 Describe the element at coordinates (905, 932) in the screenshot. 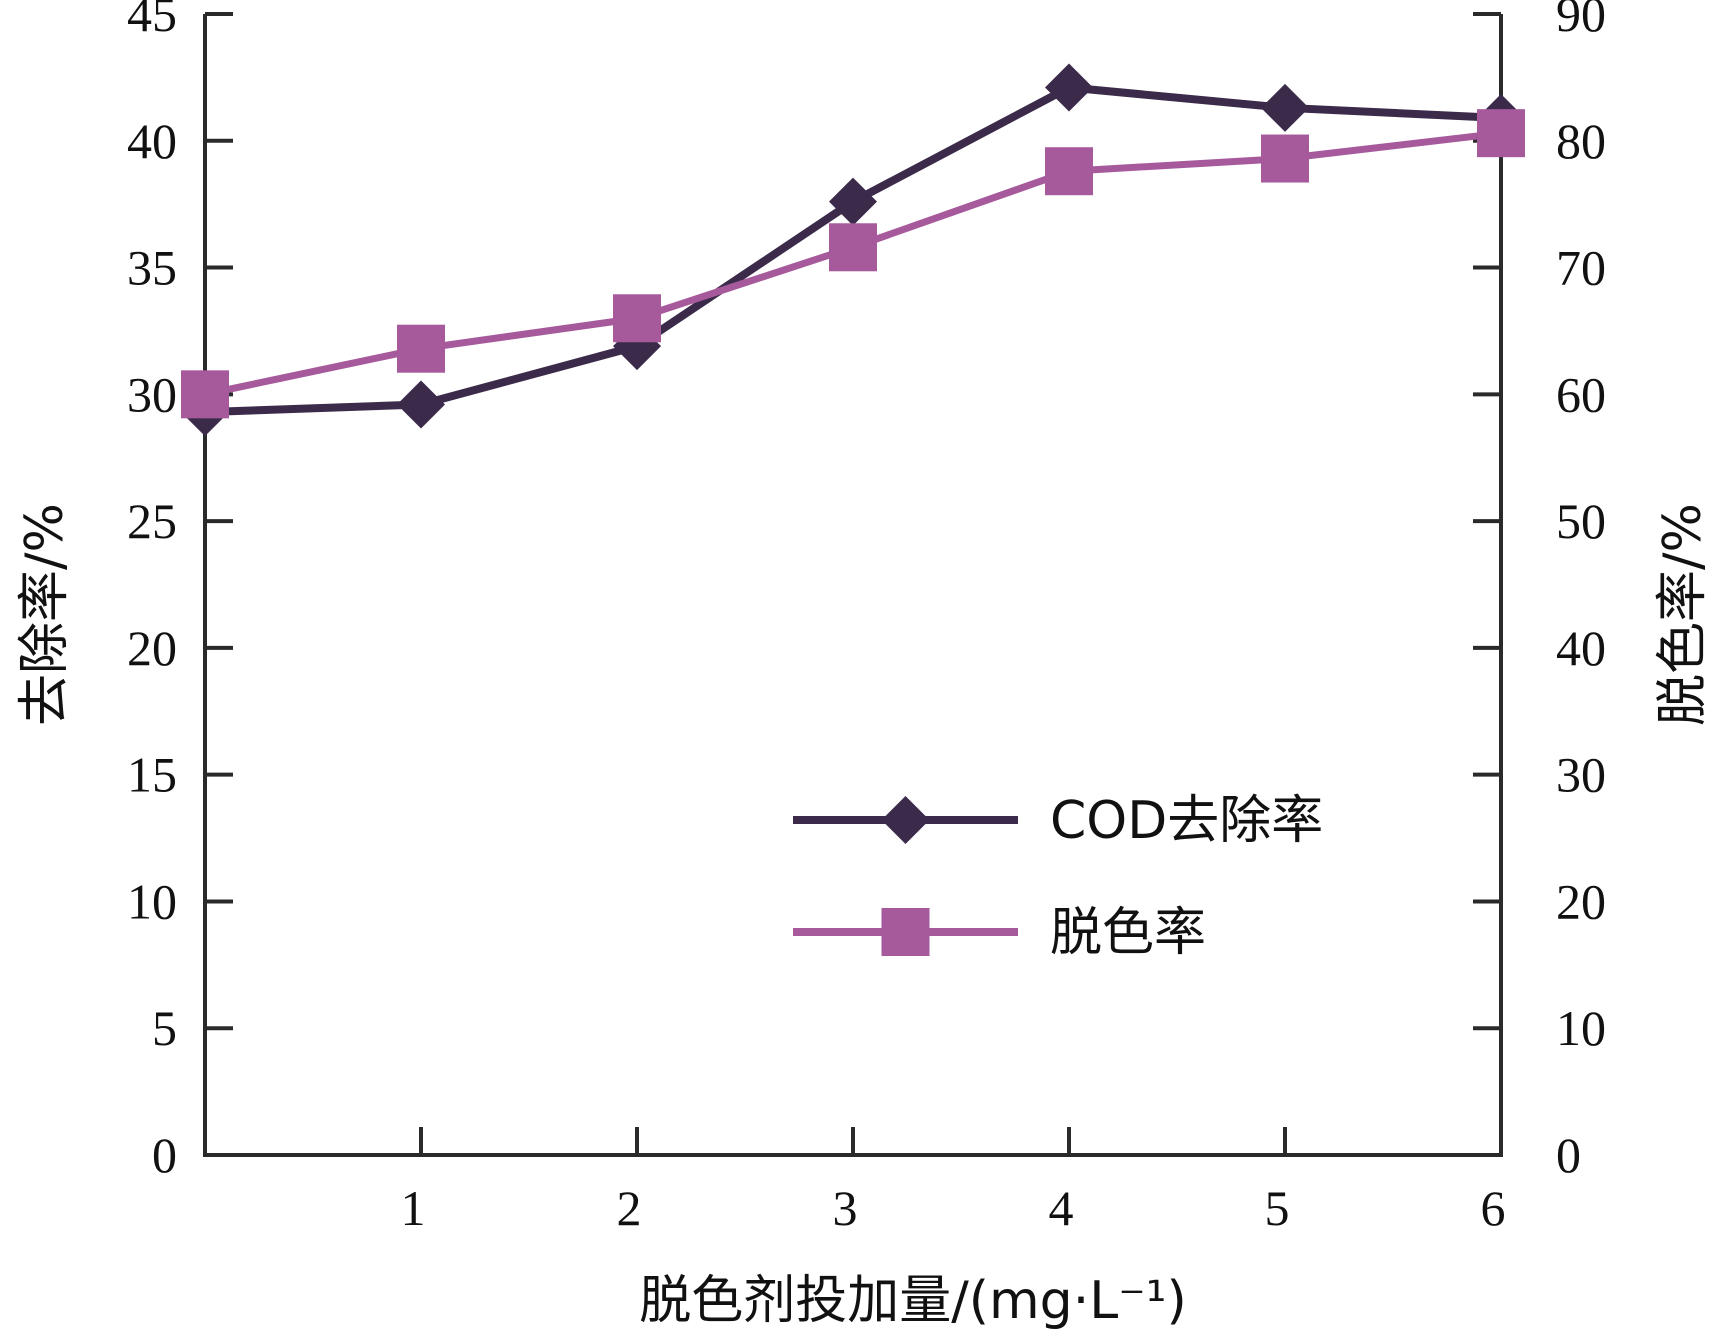

I see `legend-marker-square` at that location.